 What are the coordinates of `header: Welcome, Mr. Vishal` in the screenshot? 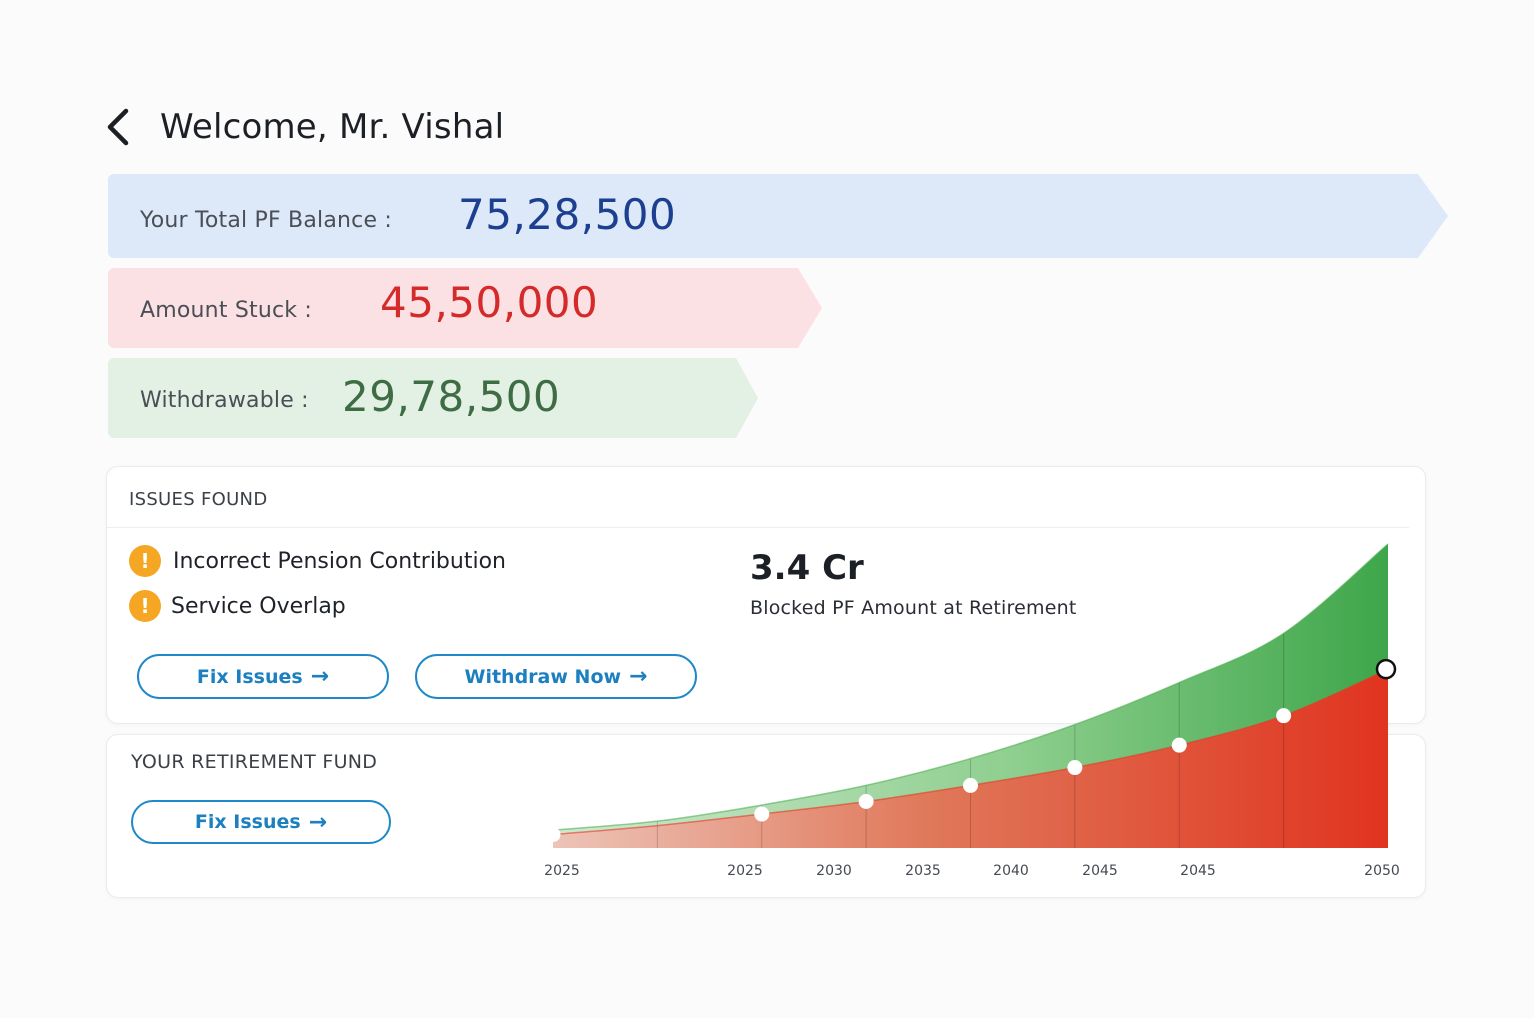 It's located at (304, 127).